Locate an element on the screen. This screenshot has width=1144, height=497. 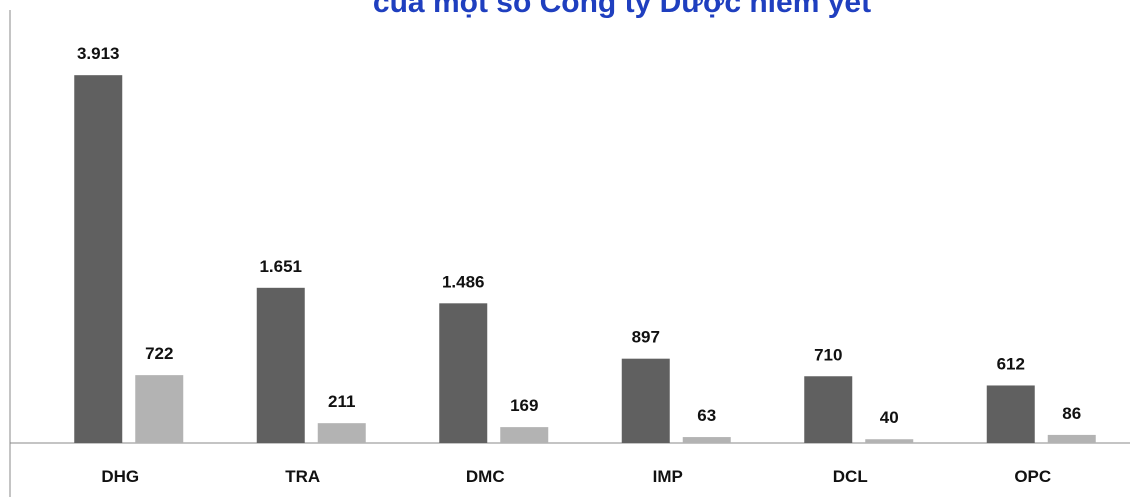
chart-title: của một số Công ty Dược niêm yết is located at coordinates (622, 9).